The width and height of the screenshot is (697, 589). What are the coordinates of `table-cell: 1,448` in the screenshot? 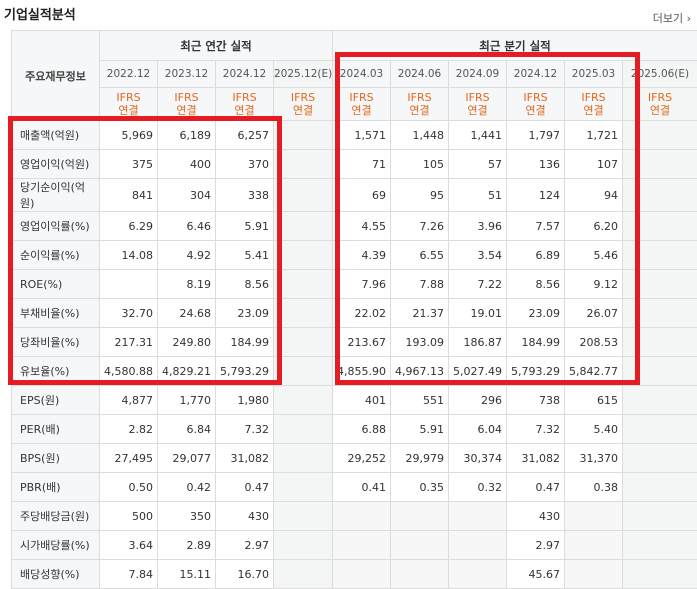 It's located at (420, 135).